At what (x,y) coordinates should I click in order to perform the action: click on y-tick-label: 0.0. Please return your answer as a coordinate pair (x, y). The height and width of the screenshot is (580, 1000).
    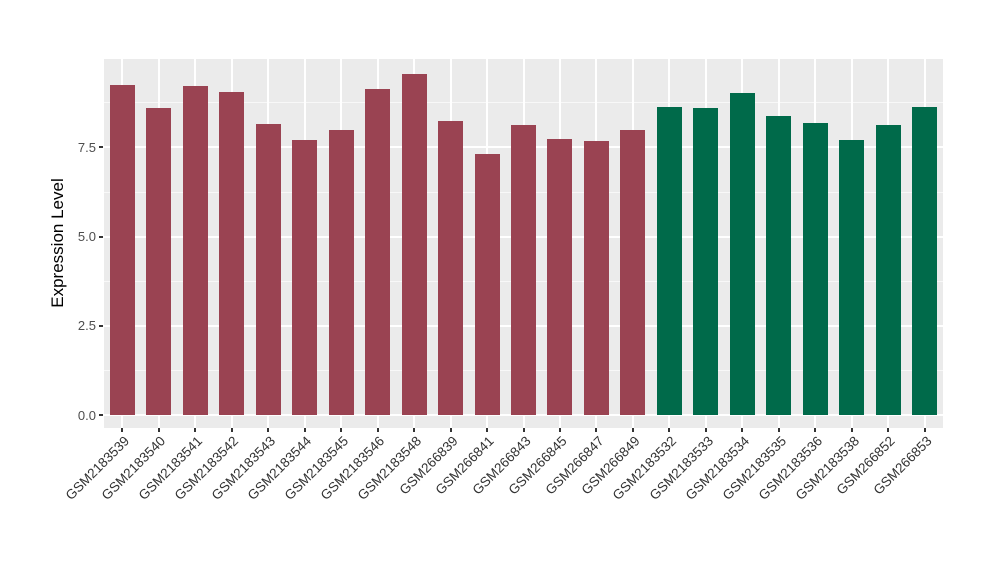
    Looking at the image, I should click on (86, 415).